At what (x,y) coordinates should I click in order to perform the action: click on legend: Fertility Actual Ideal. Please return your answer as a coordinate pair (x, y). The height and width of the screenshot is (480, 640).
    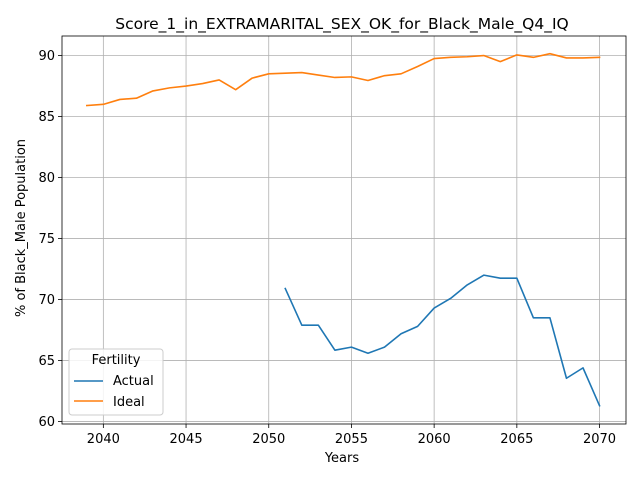
    Looking at the image, I should click on (116, 382).